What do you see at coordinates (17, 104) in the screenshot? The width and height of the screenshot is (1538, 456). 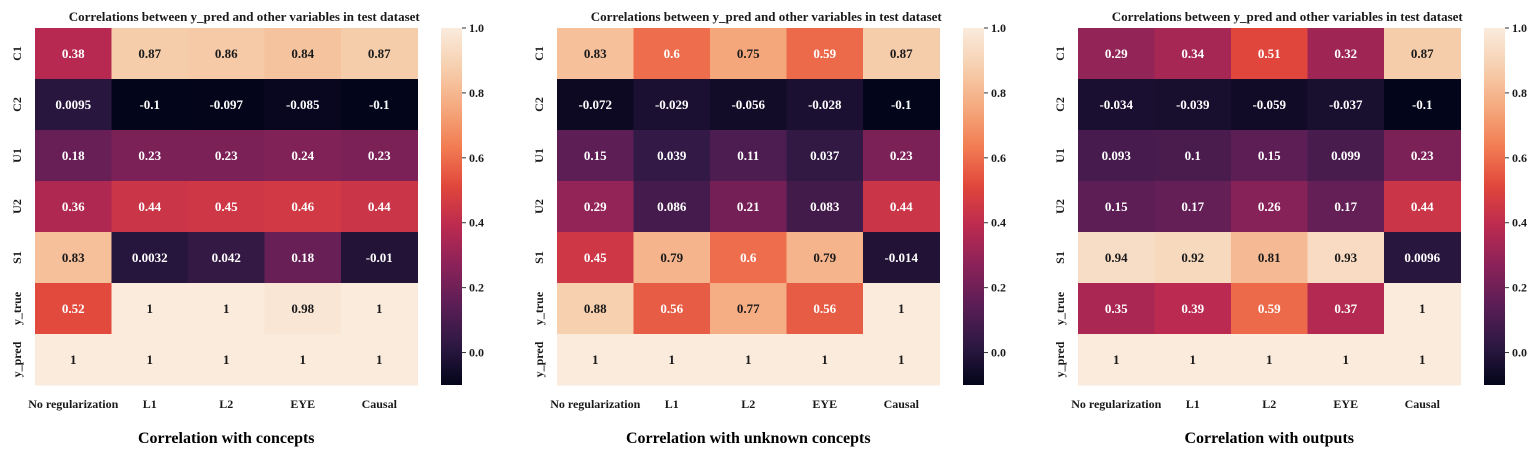 I see `y-tick-label: C2` at bounding box center [17, 104].